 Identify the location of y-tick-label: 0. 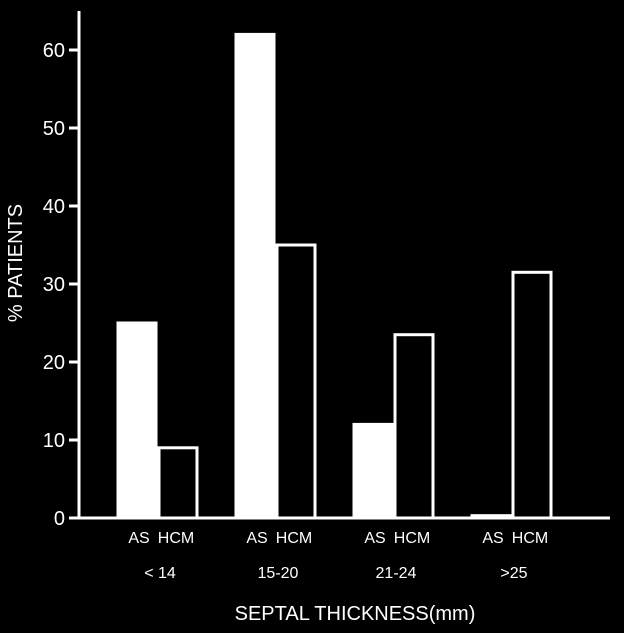
(59, 519).